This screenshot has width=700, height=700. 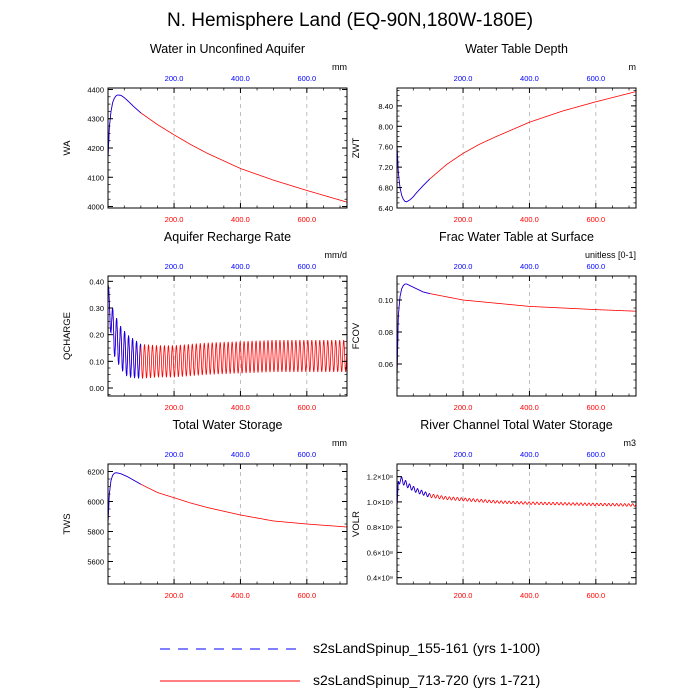 What do you see at coordinates (96, 308) in the screenshot?
I see `y-tick-label: 0.30` at bounding box center [96, 308].